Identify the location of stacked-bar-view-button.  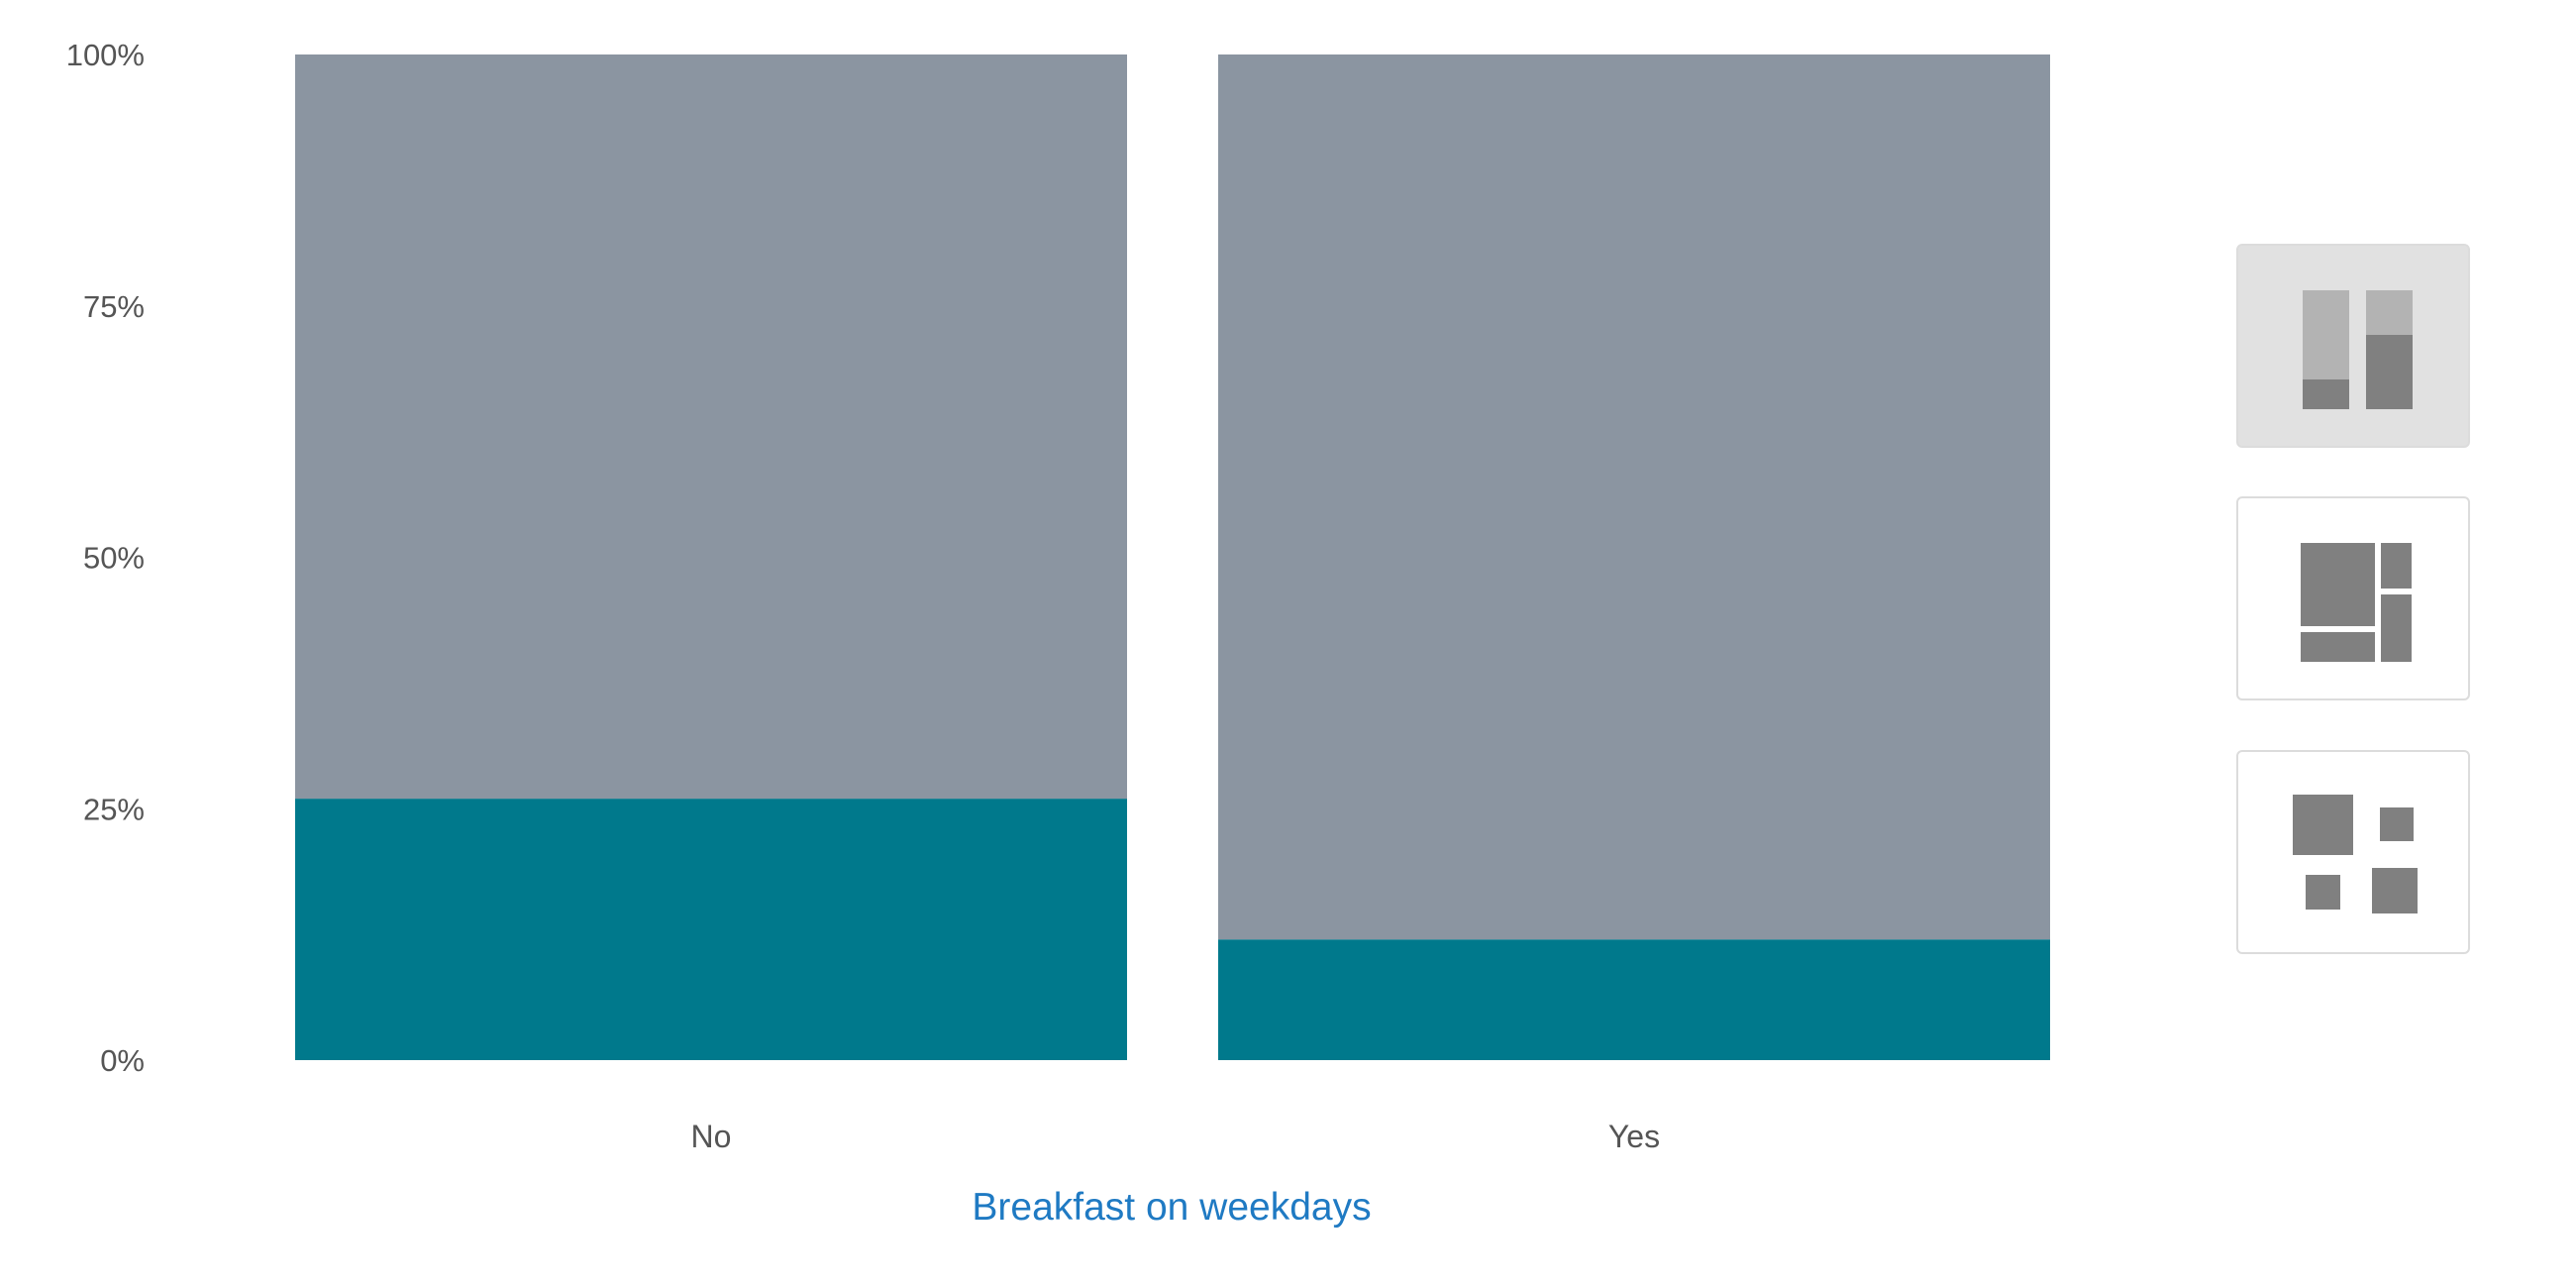
(2353, 346).